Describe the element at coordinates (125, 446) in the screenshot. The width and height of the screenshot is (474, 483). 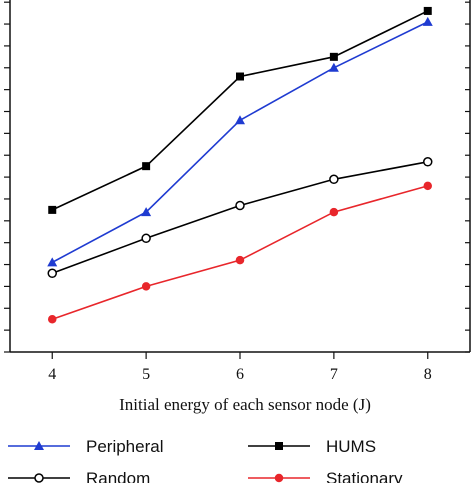
I see `legend-label: Peripheral` at that location.